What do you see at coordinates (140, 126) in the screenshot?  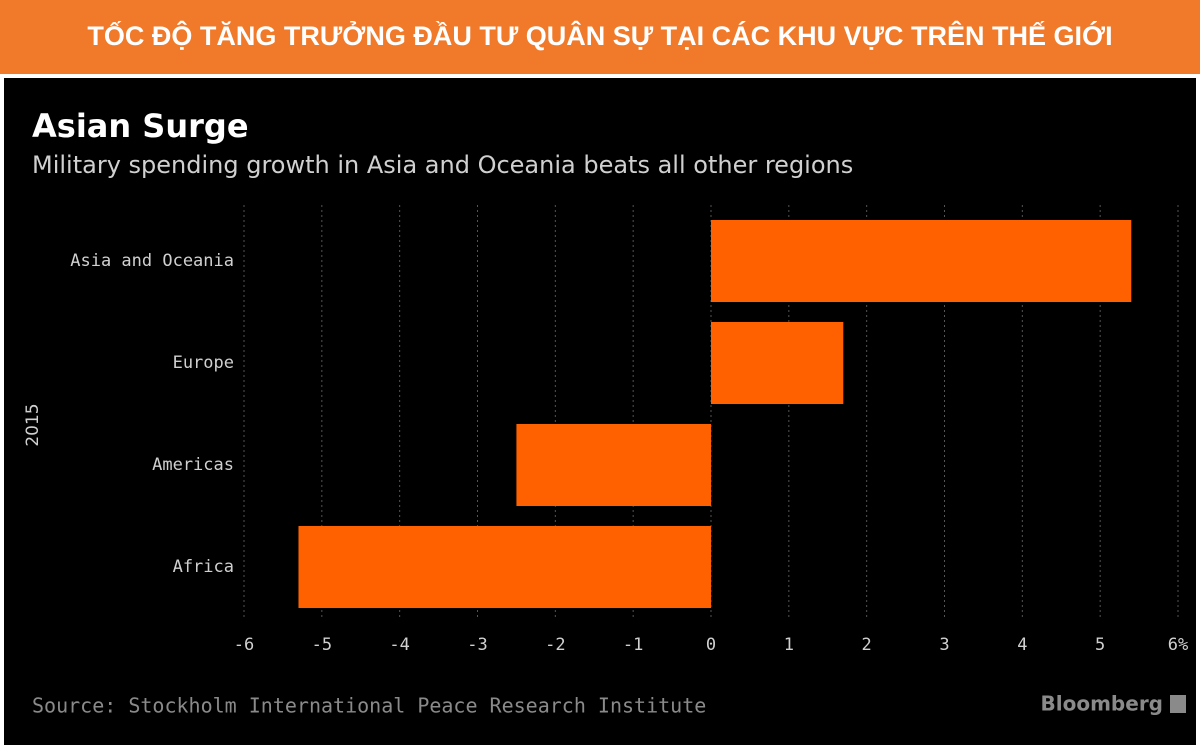 I see `chart-title: Asian Surge` at bounding box center [140, 126].